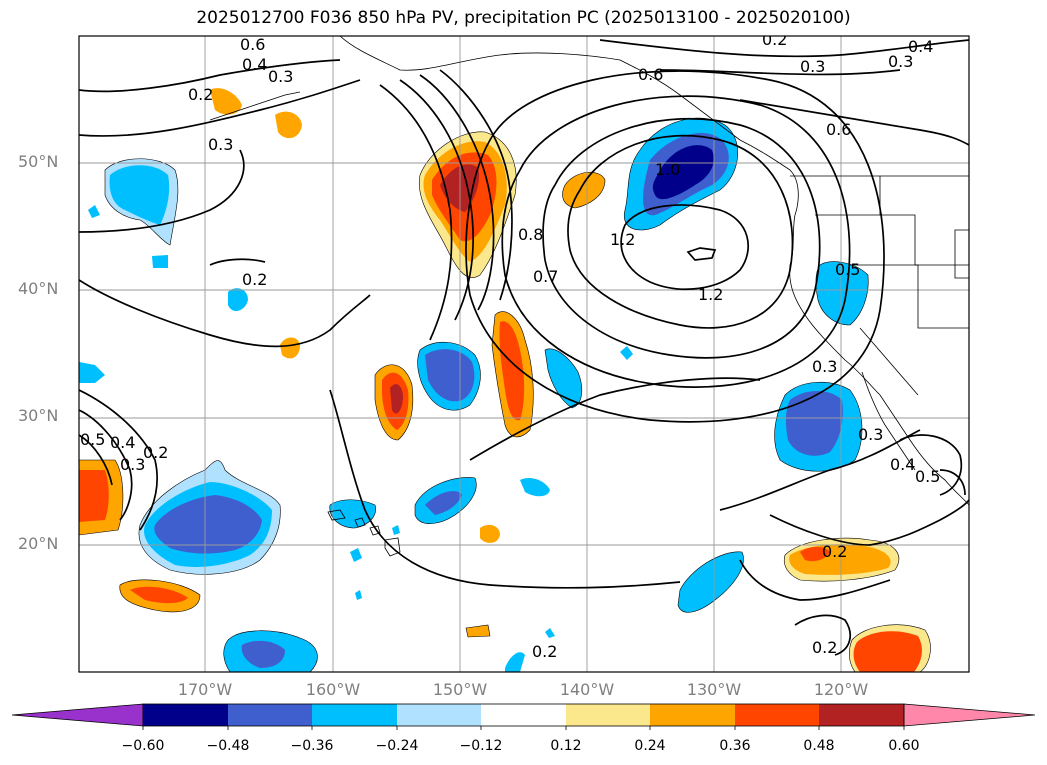 This screenshot has height=765, width=1047. I want to click on colorbar-tick: −0.60, so click(143, 746).